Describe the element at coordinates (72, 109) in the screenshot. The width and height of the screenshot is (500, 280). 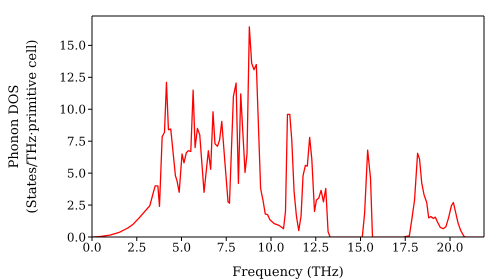
I see `y-tick-label: 10.0` at that location.